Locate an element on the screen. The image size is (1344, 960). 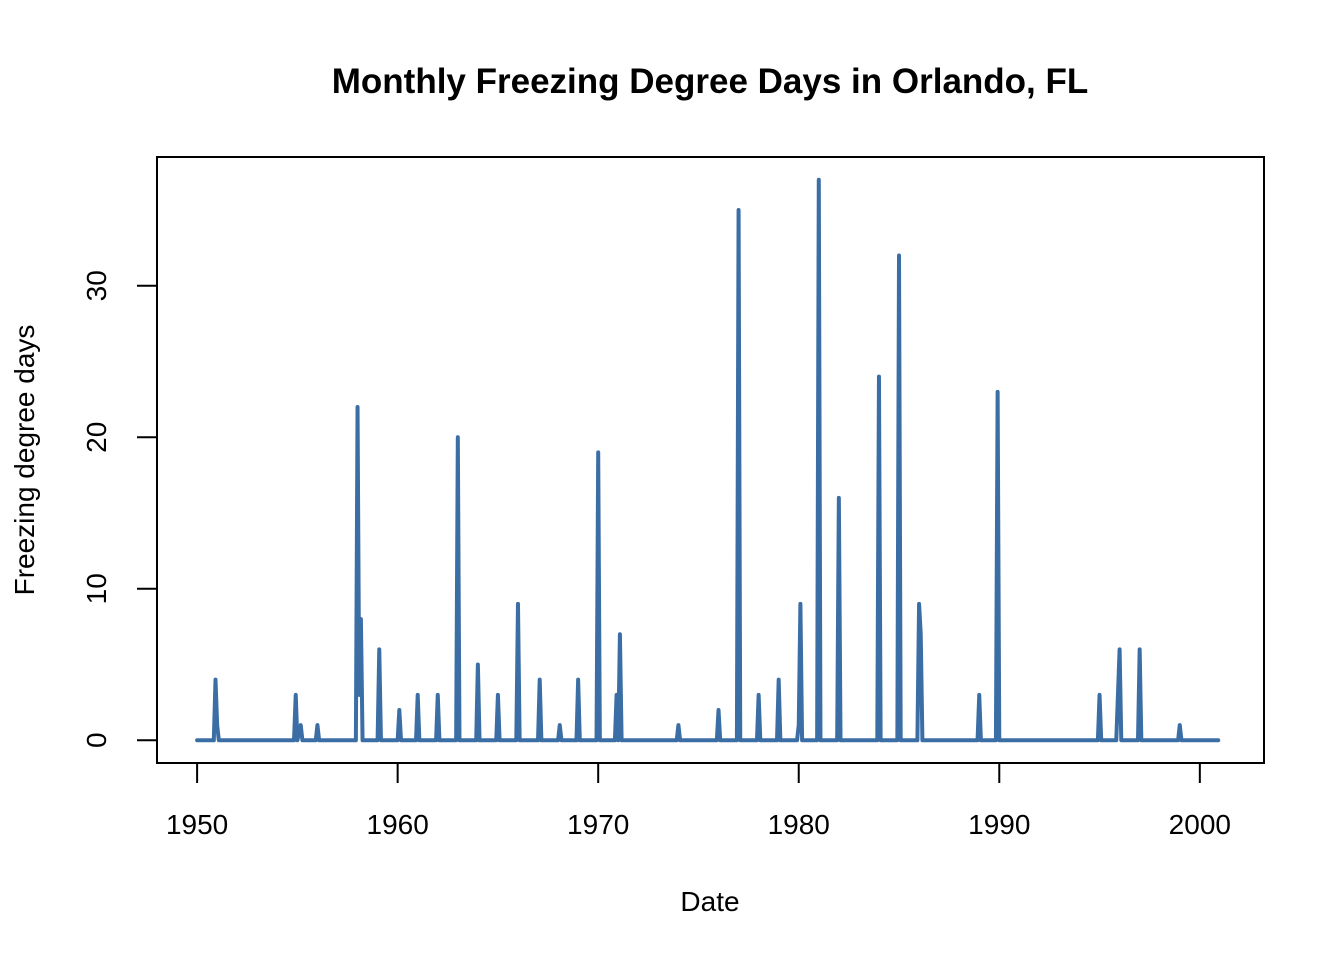
x-tick-label: 1980 is located at coordinates (799, 824).